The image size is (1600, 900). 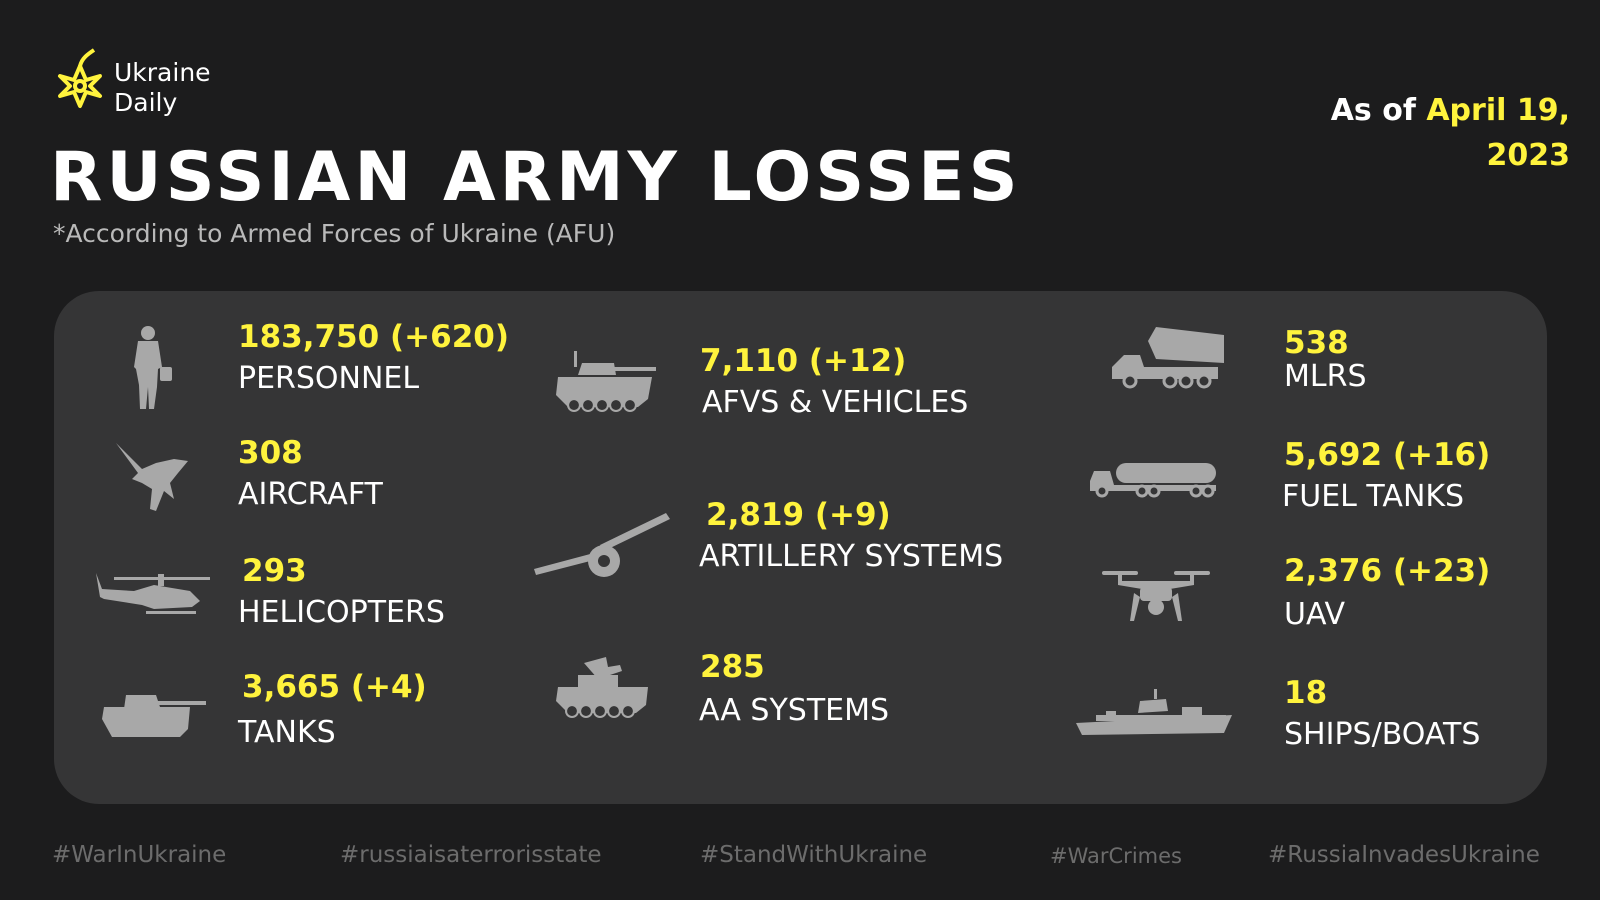 What do you see at coordinates (1154, 712) in the screenshot?
I see `ship-icon` at bounding box center [1154, 712].